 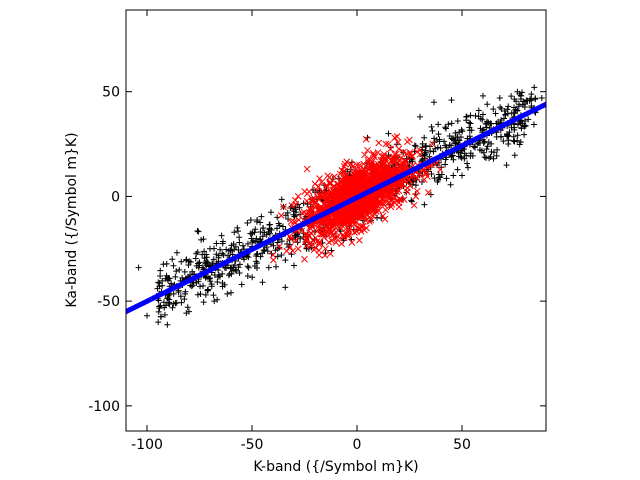 What do you see at coordinates (147, 445) in the screenshot?
I see `x-tick-label: -100` at bounding box center [147, 445].